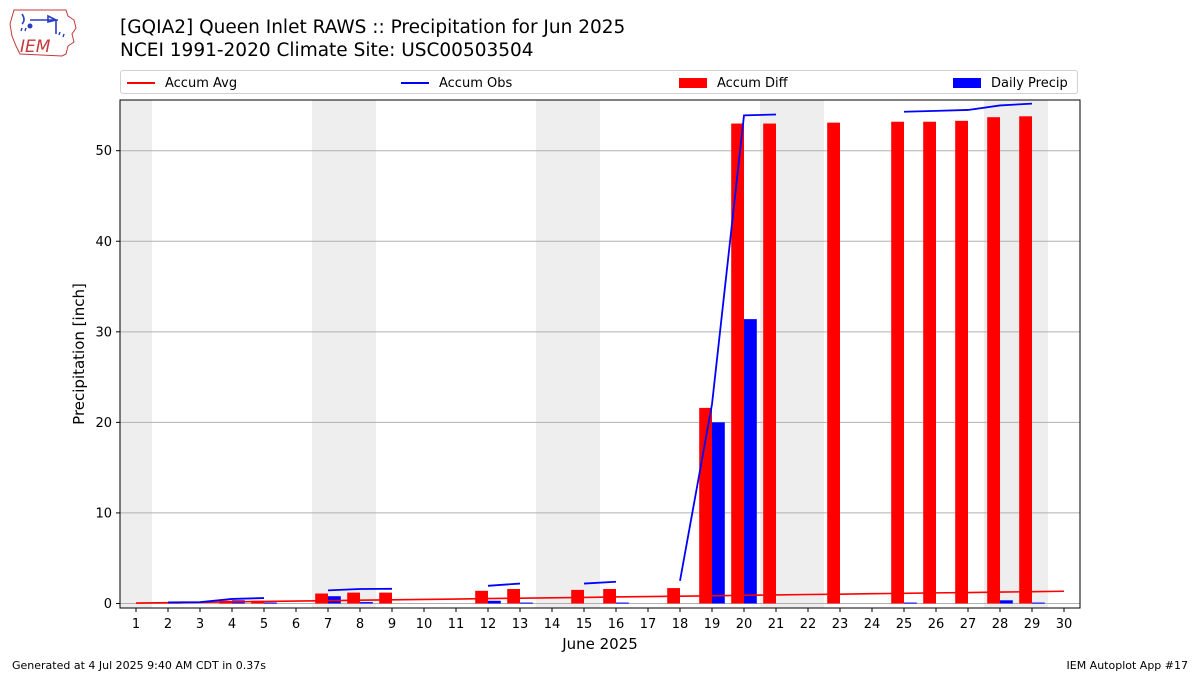 The height and width of the screenshot is (675, 1200). I want to click on rain-icon, so click(42, 32).